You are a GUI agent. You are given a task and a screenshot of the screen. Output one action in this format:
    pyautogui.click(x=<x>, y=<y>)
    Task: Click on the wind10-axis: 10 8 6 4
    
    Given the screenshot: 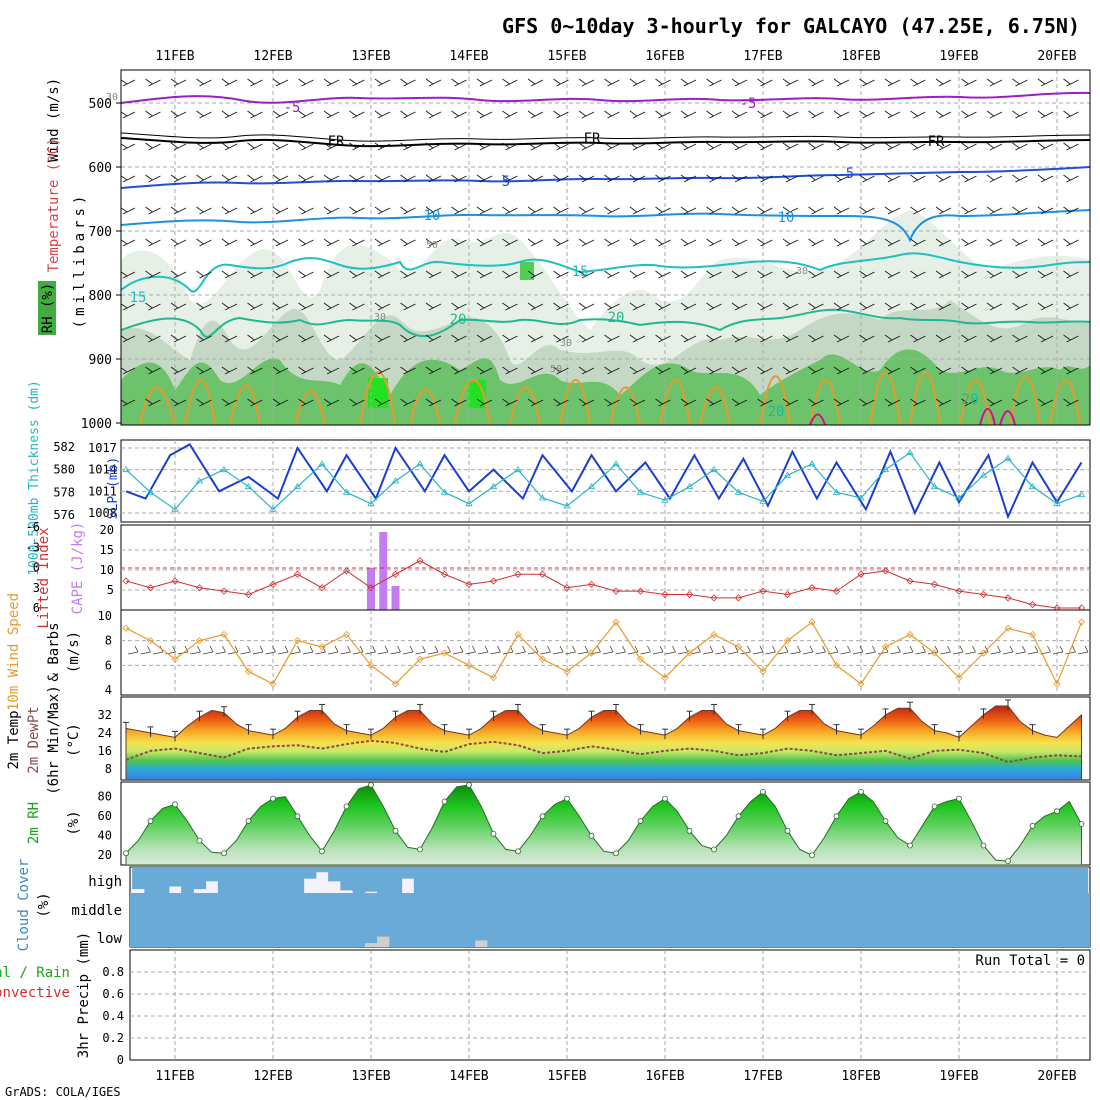 What is the action you would take?
    pyautogui.click(x=105, y=653)
    